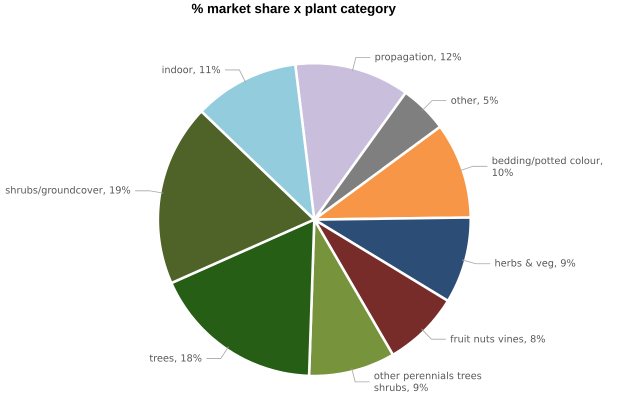  Describe the element at coordinates (547, 166) in the screenshot. I see `slice-label: bedding/potted colour, 10%` at that location.